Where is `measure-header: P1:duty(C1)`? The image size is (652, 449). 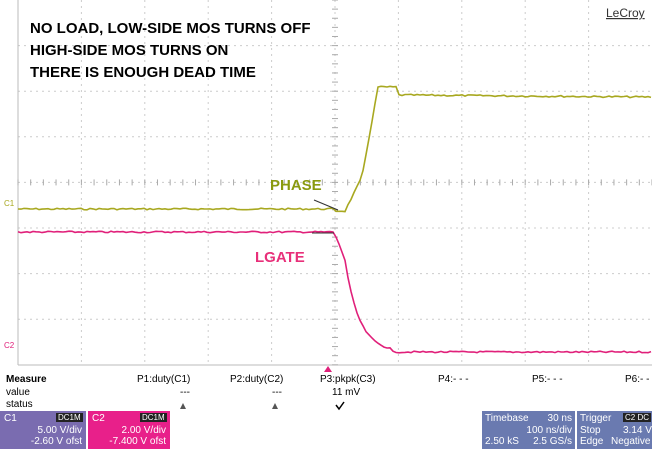
measure-header: P1:duty(C1) is located at coordinates (164, 379).